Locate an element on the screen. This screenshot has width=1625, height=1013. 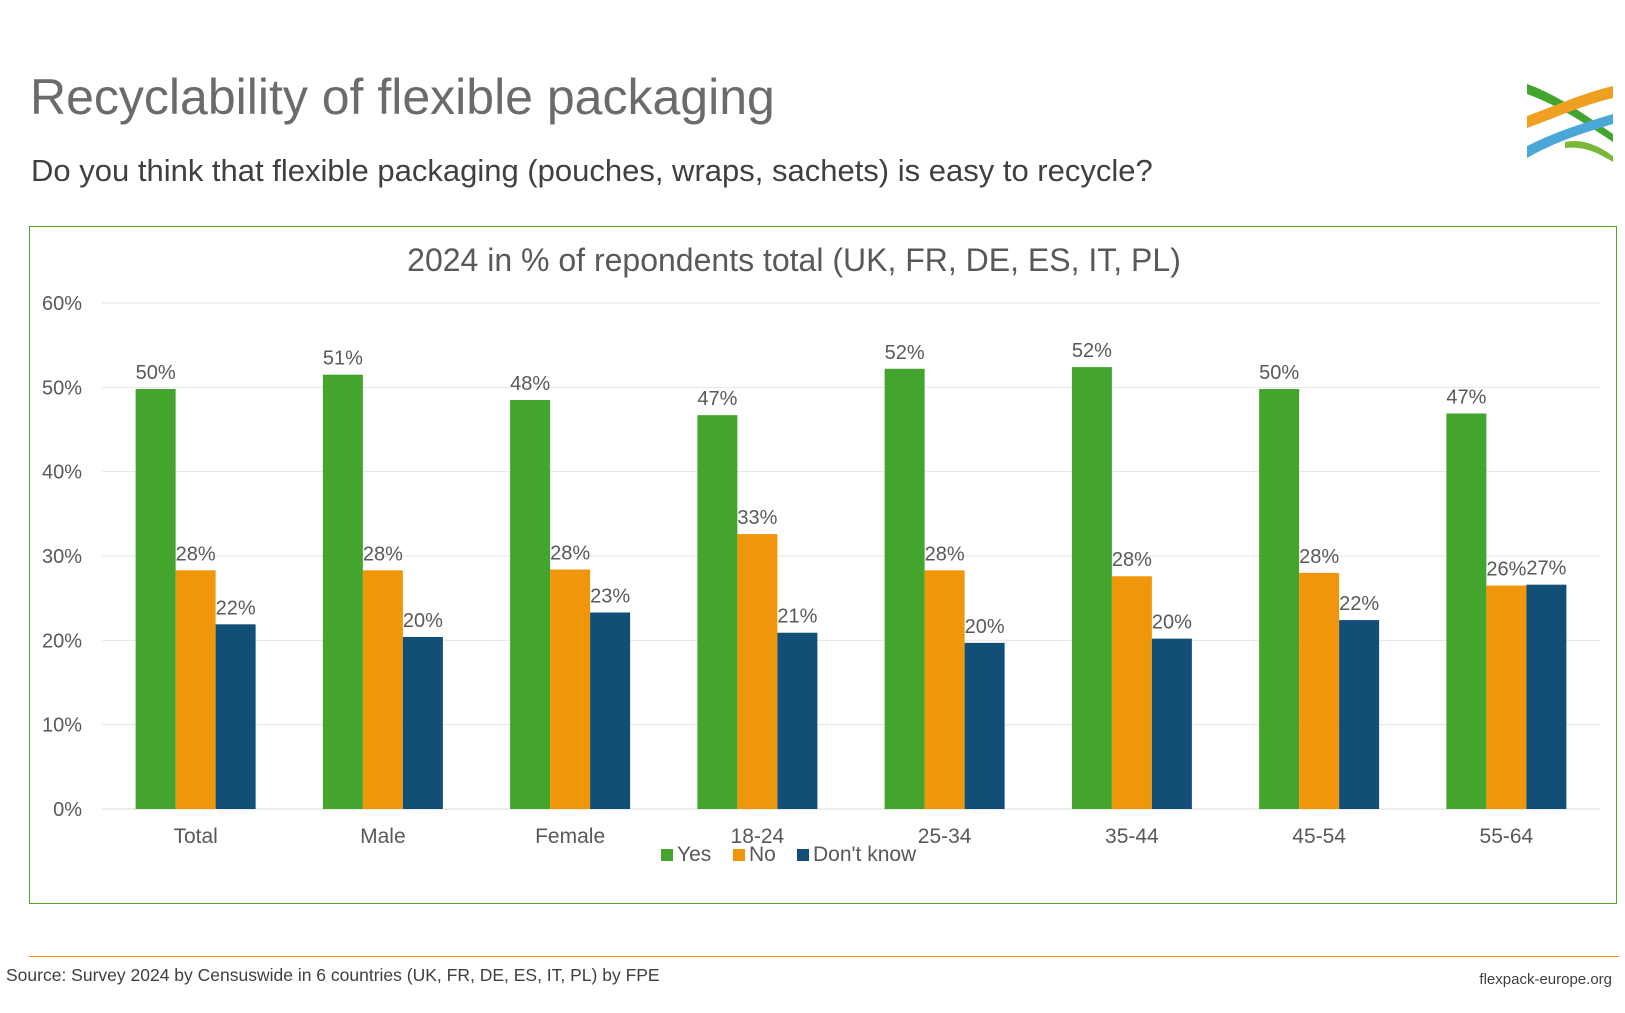
y-tick-label: 40% is located at coordinates (62, 473).